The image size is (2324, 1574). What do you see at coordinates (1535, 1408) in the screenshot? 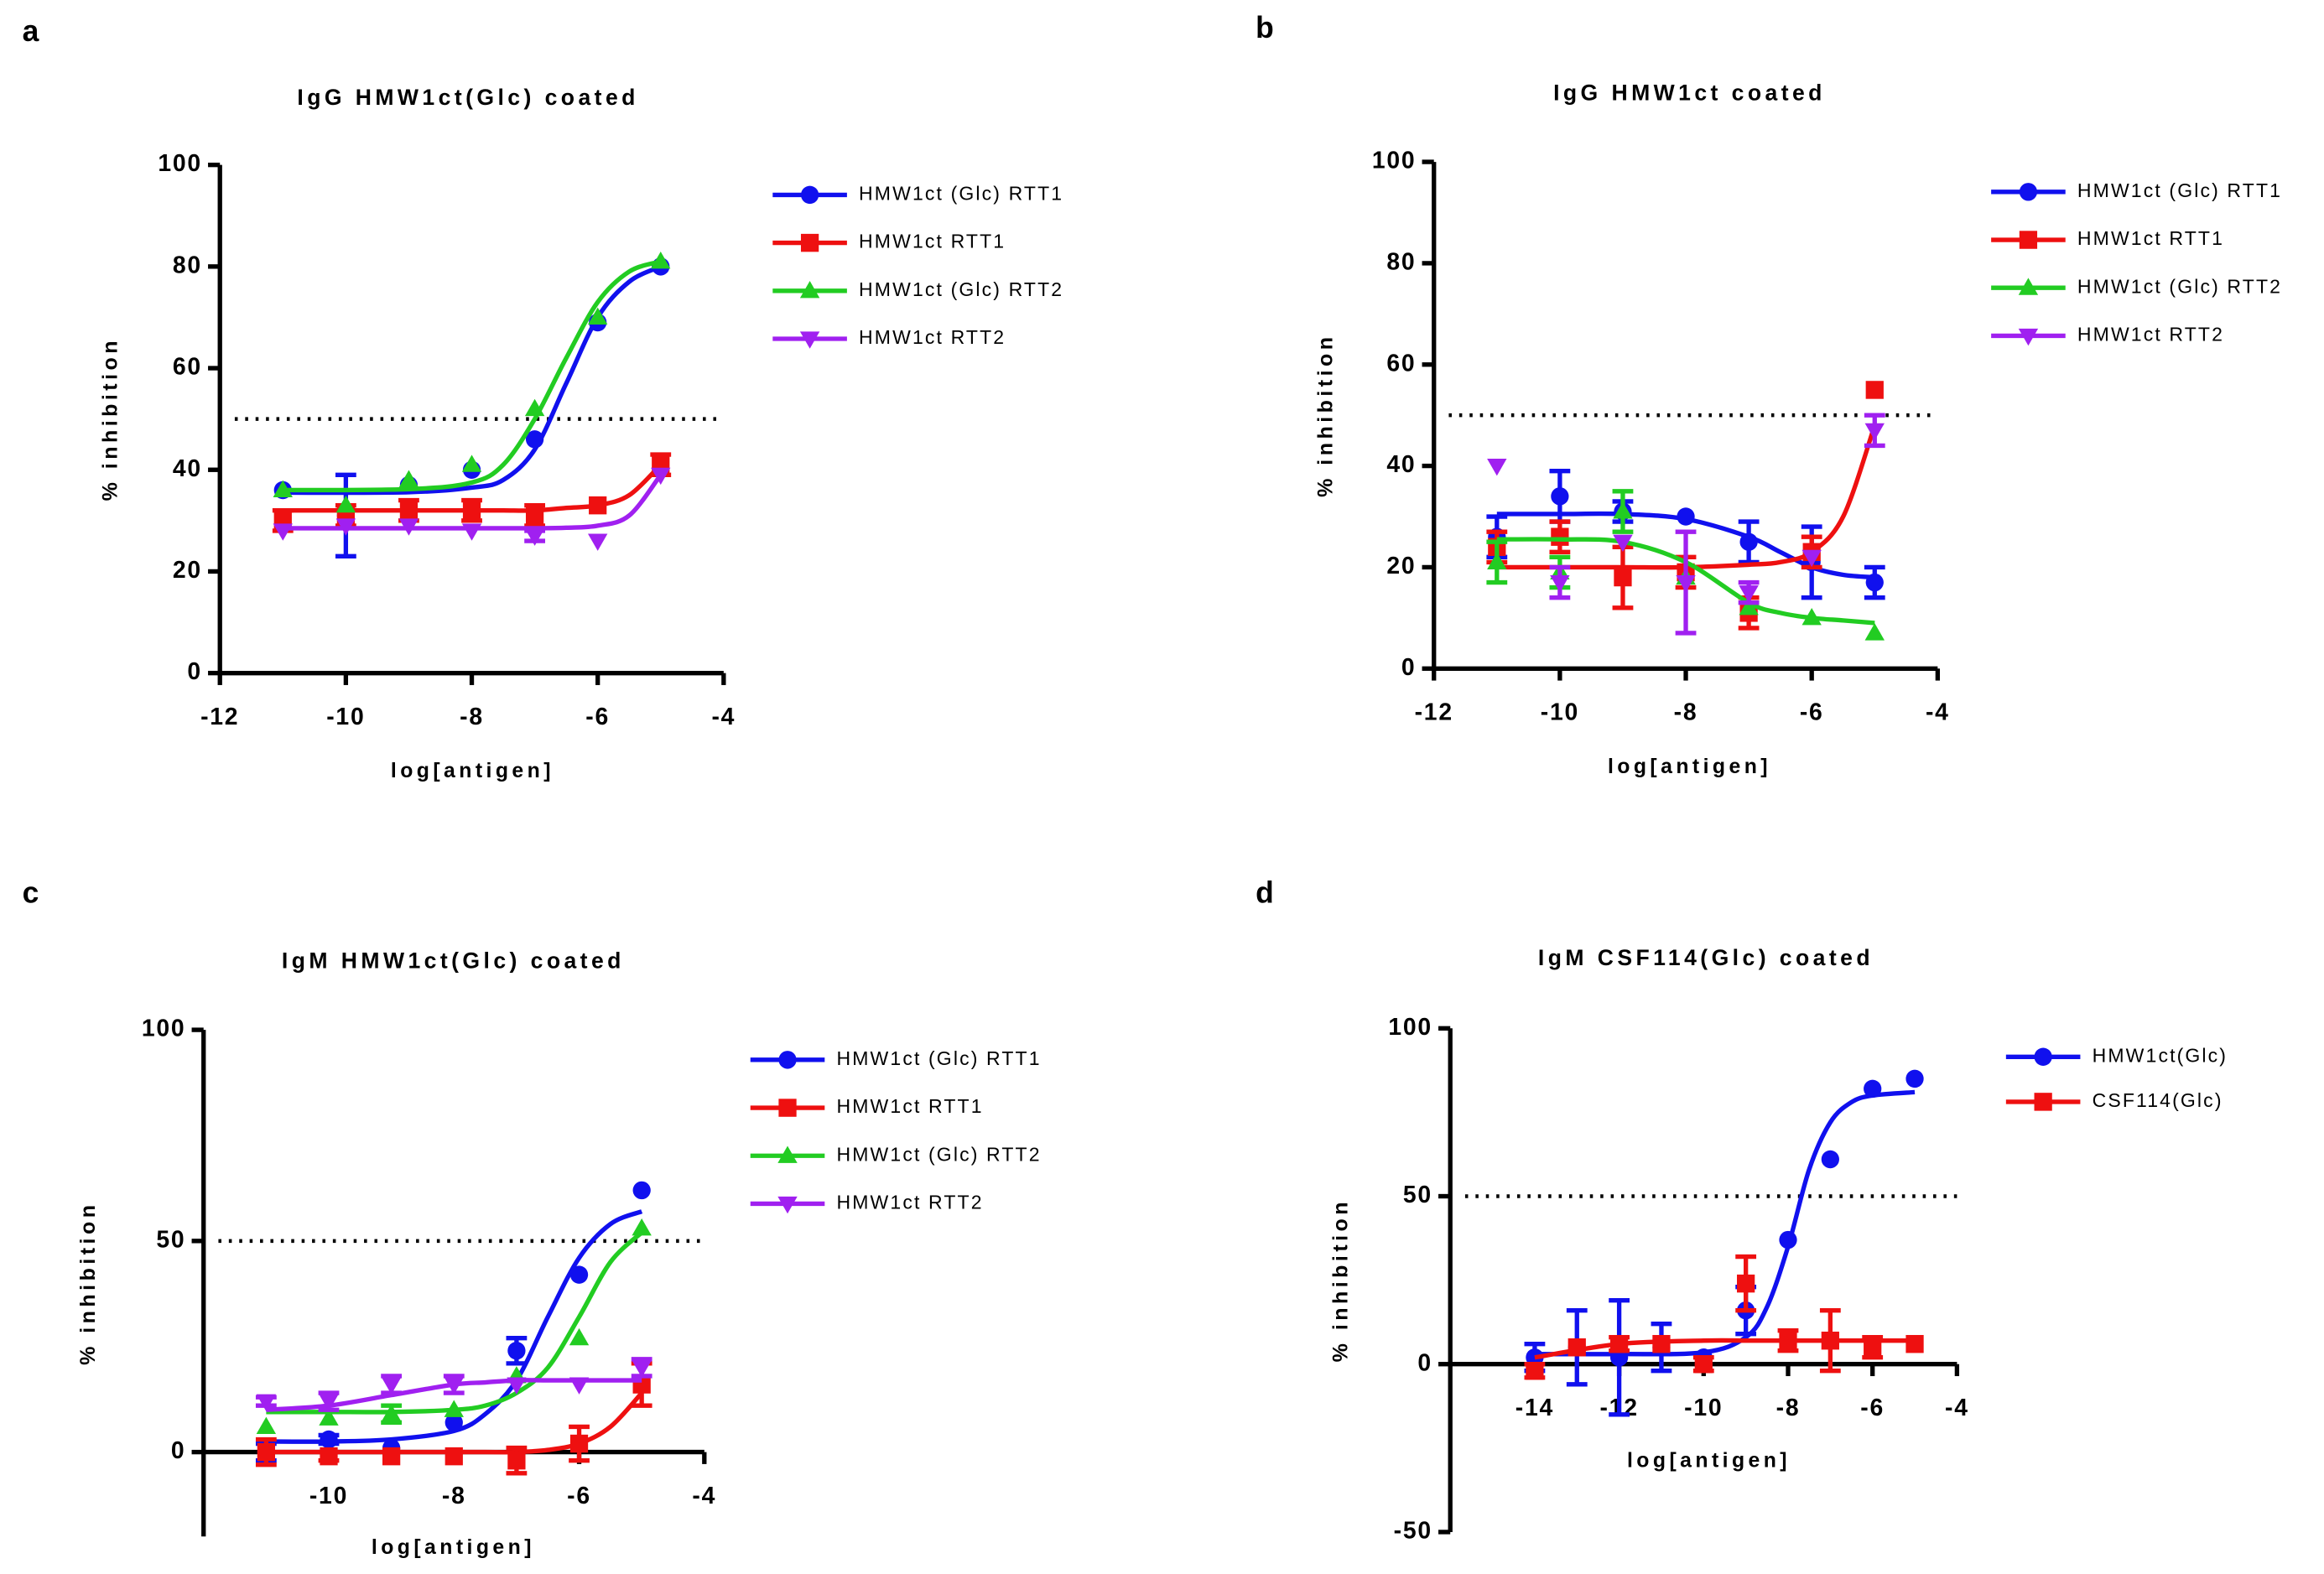
I see `x-tick-label: -14` at bounding box center [1535, 1408].